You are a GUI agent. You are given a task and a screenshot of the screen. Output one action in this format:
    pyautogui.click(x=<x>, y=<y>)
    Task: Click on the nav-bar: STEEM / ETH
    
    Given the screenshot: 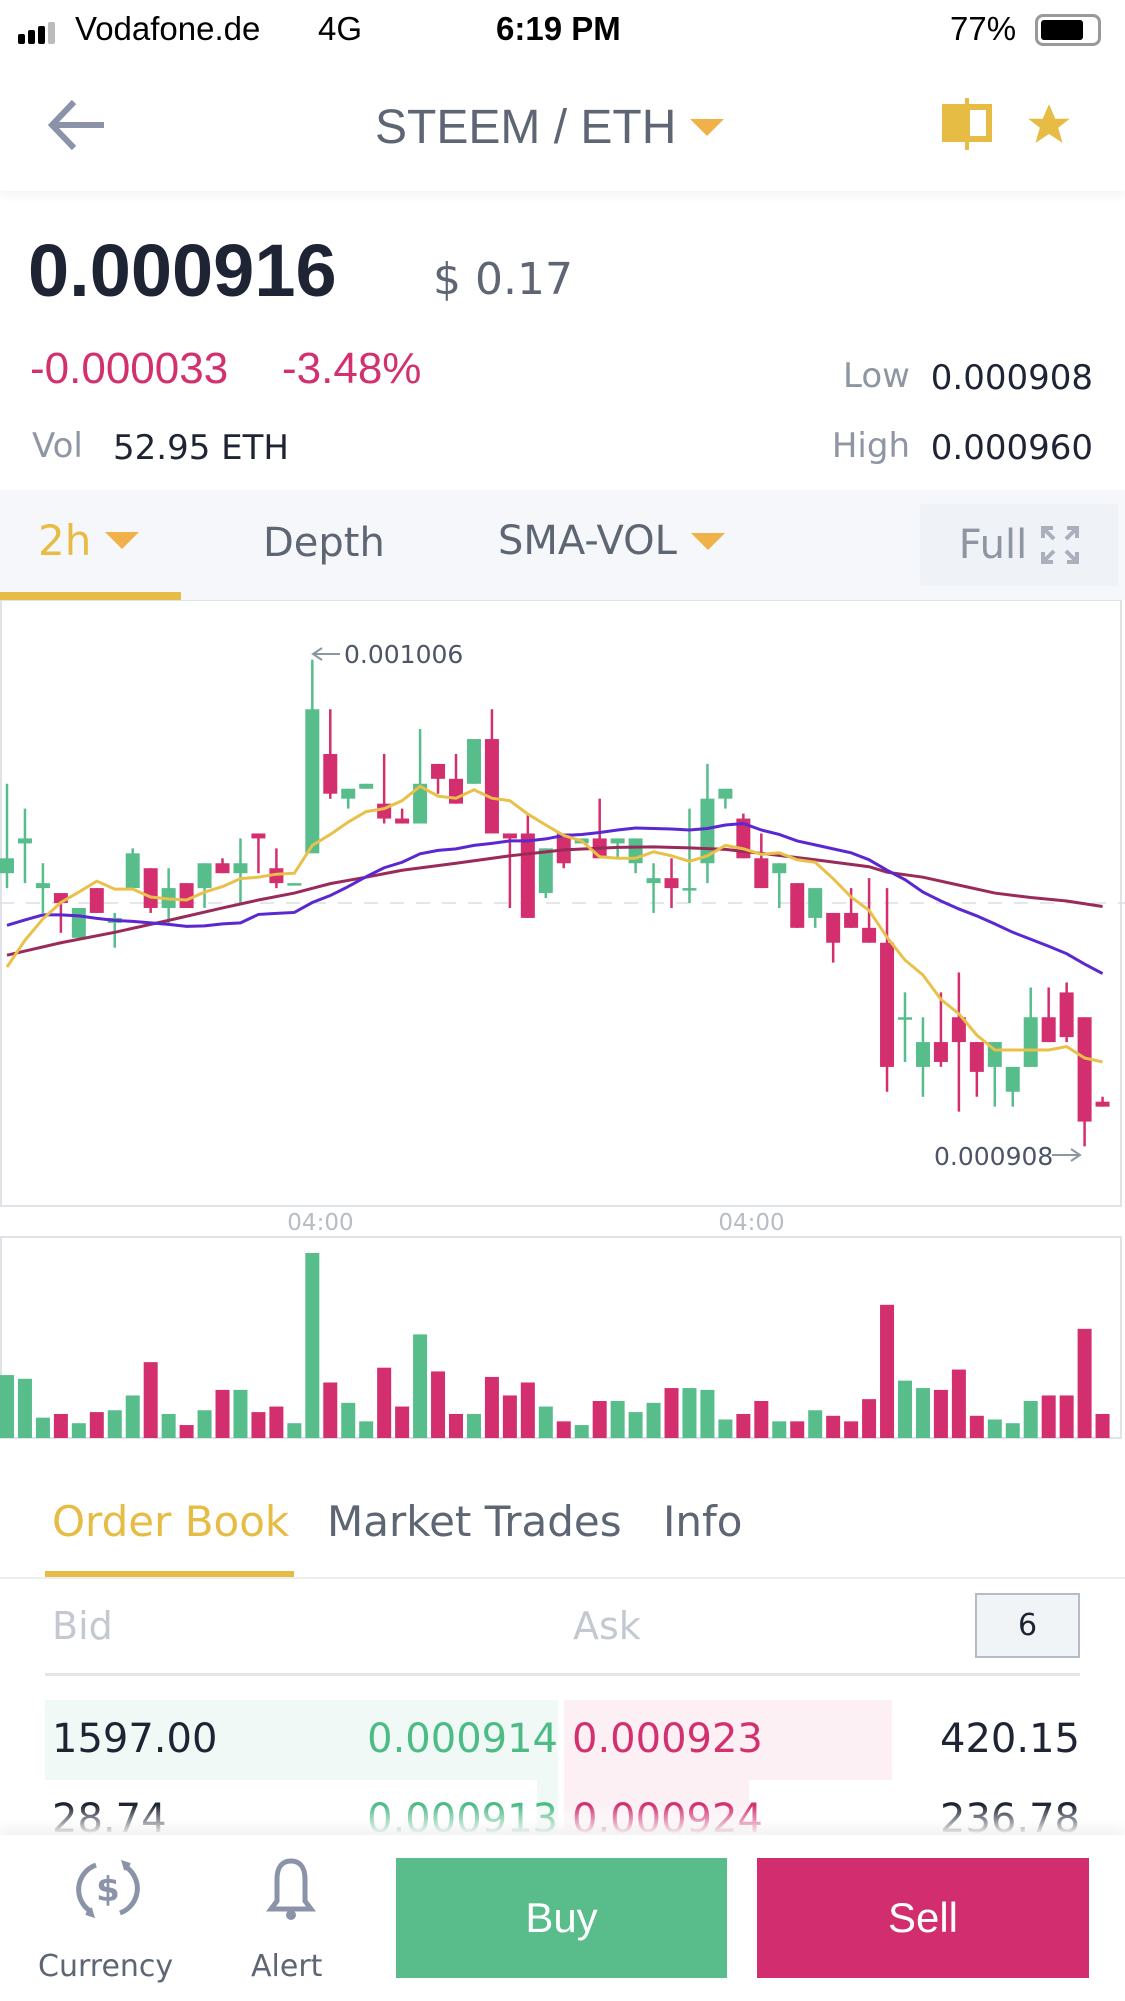 What is the action you would take?
    pyautogui.click(x=562, y=127)
    